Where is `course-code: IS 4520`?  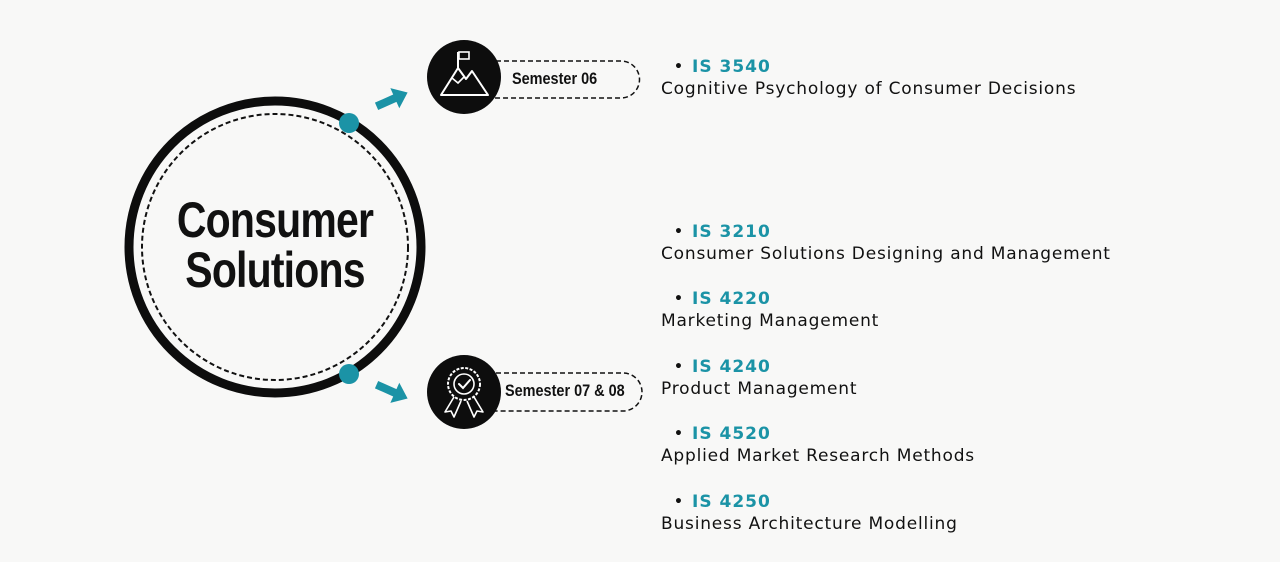 course-code: IS 4520 is located at coordinates (825, 434).